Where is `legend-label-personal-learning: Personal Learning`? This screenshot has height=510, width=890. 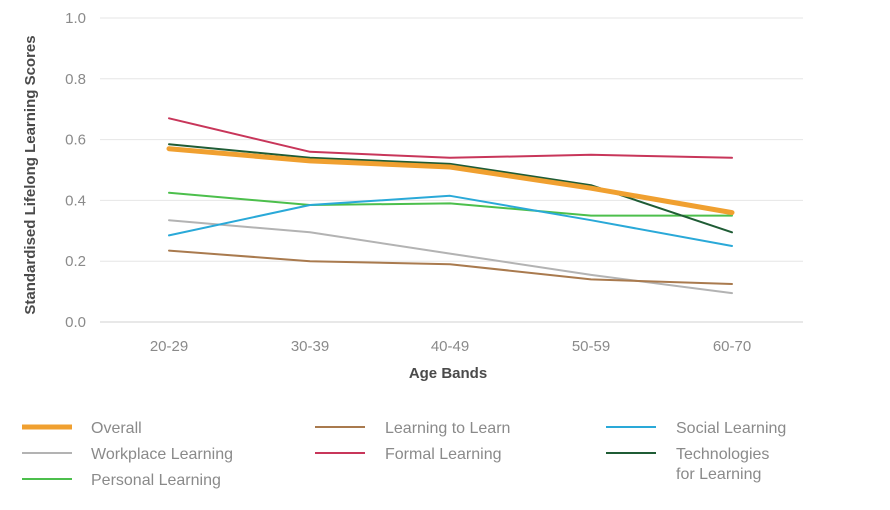 legend-label-personal-learning: Personal Learning is located at coordinates (156, 480).